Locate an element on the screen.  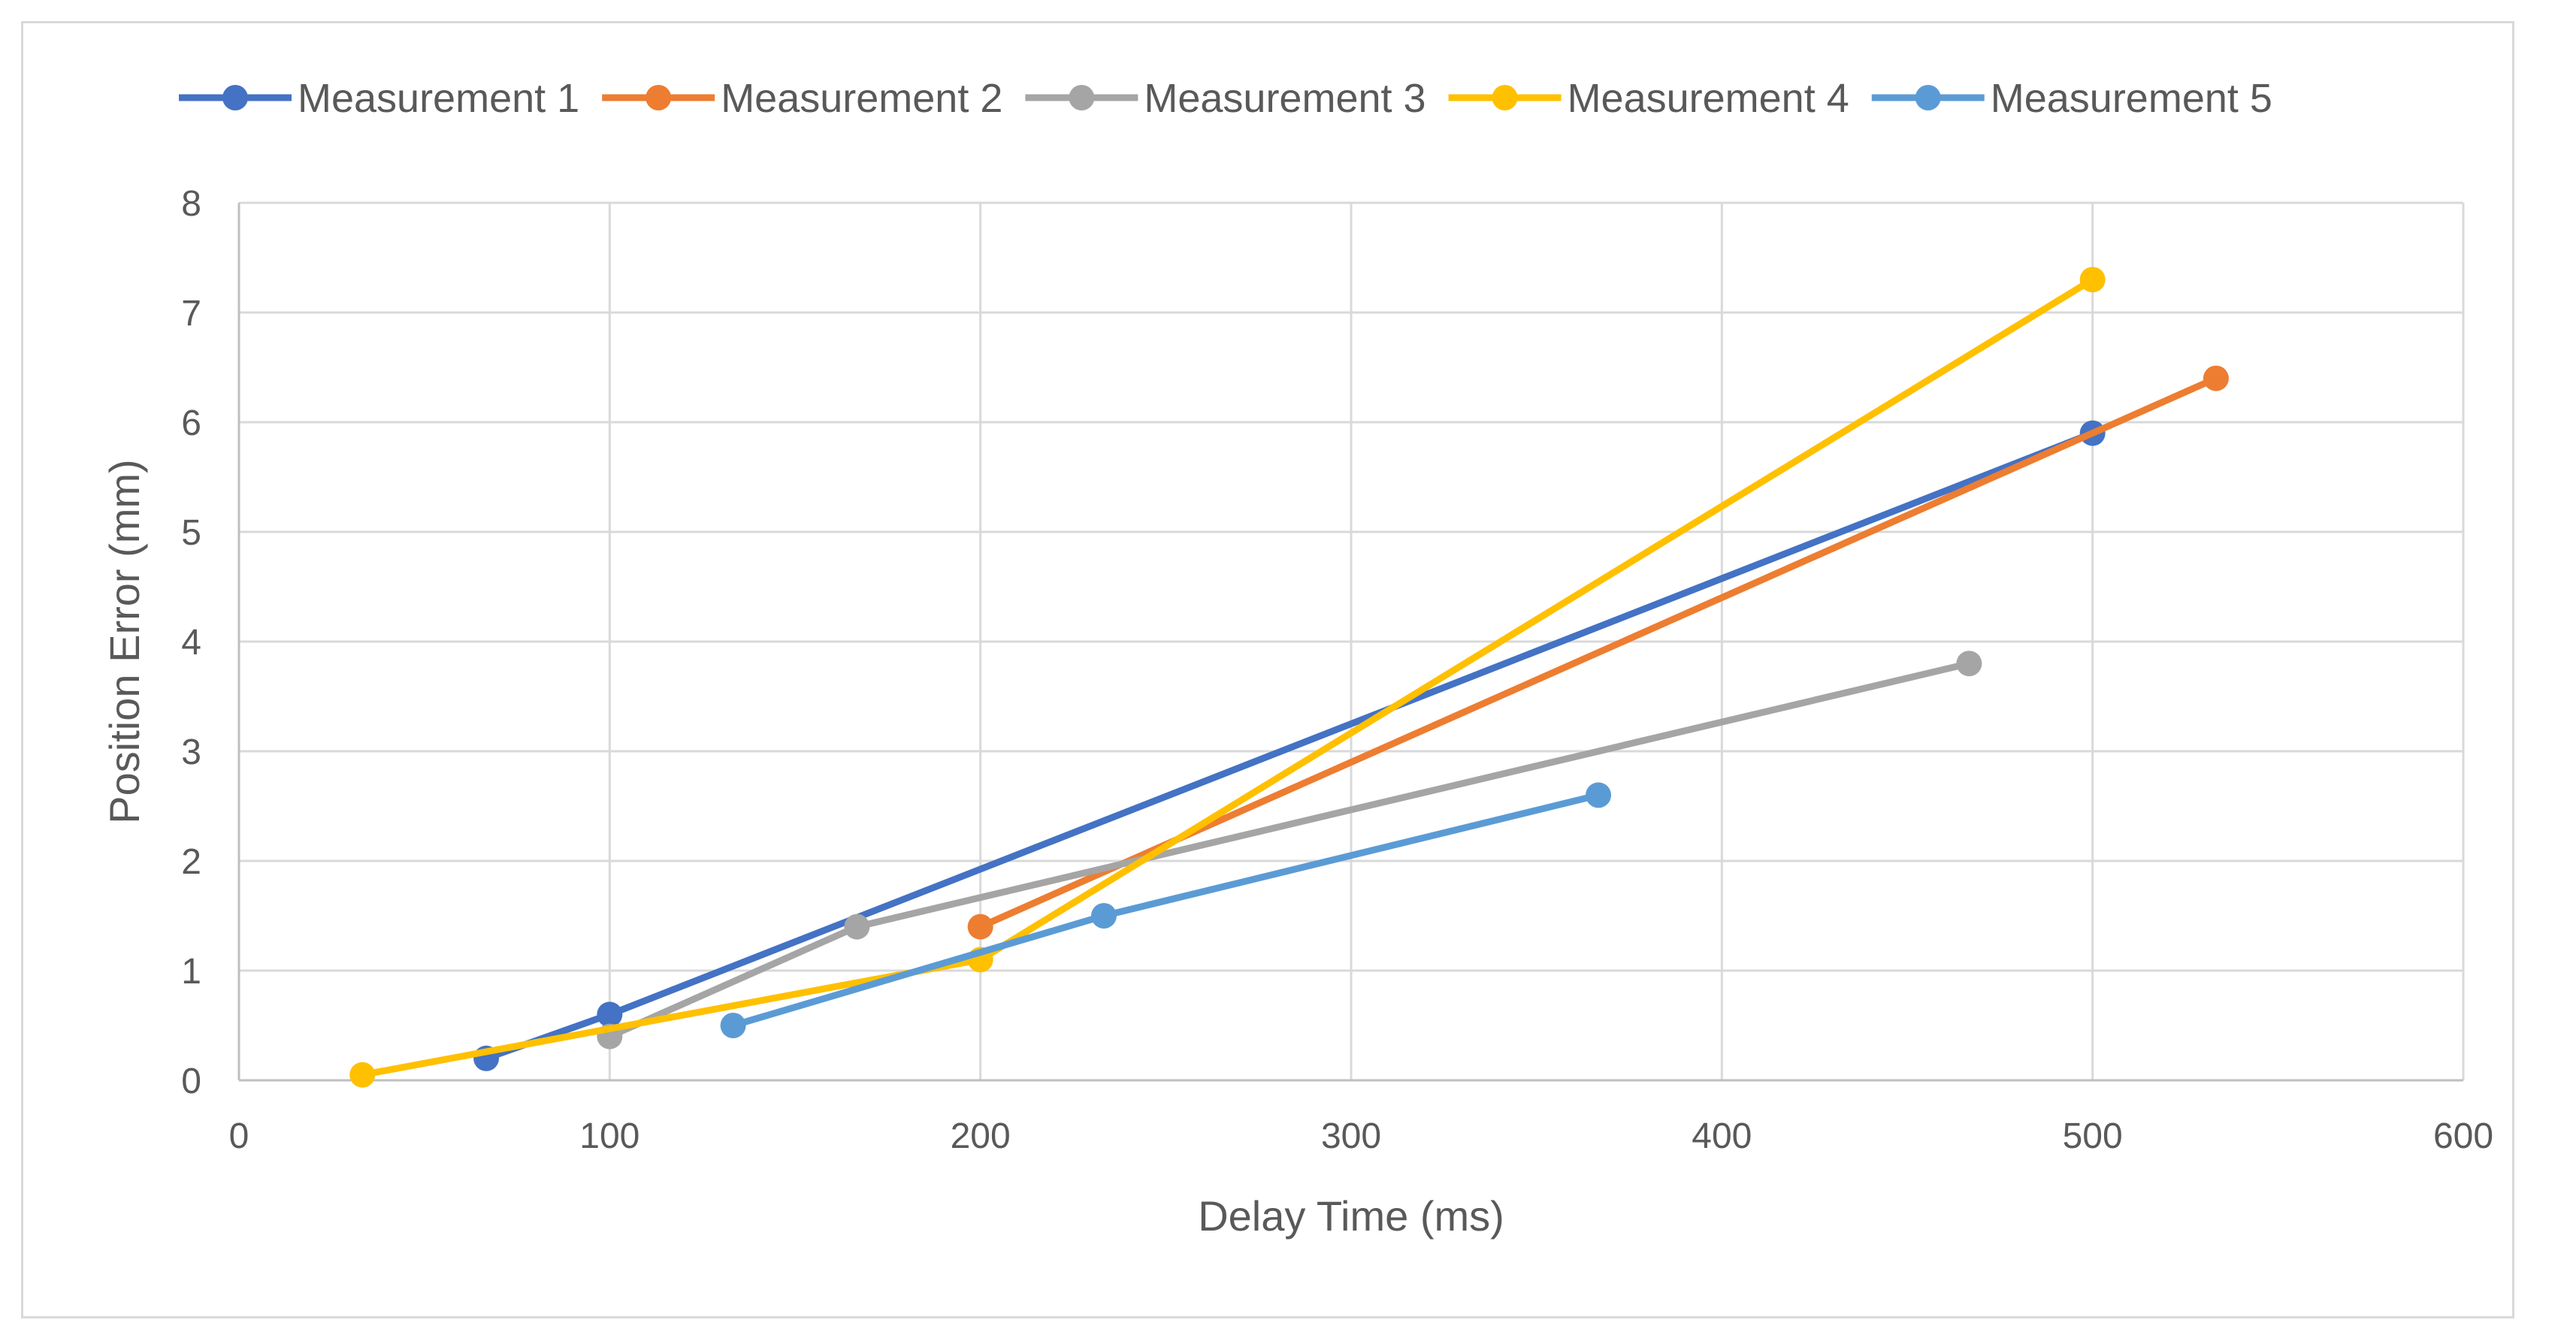
legend-label: Measurement 5 is located at coordinates (2131, 98).